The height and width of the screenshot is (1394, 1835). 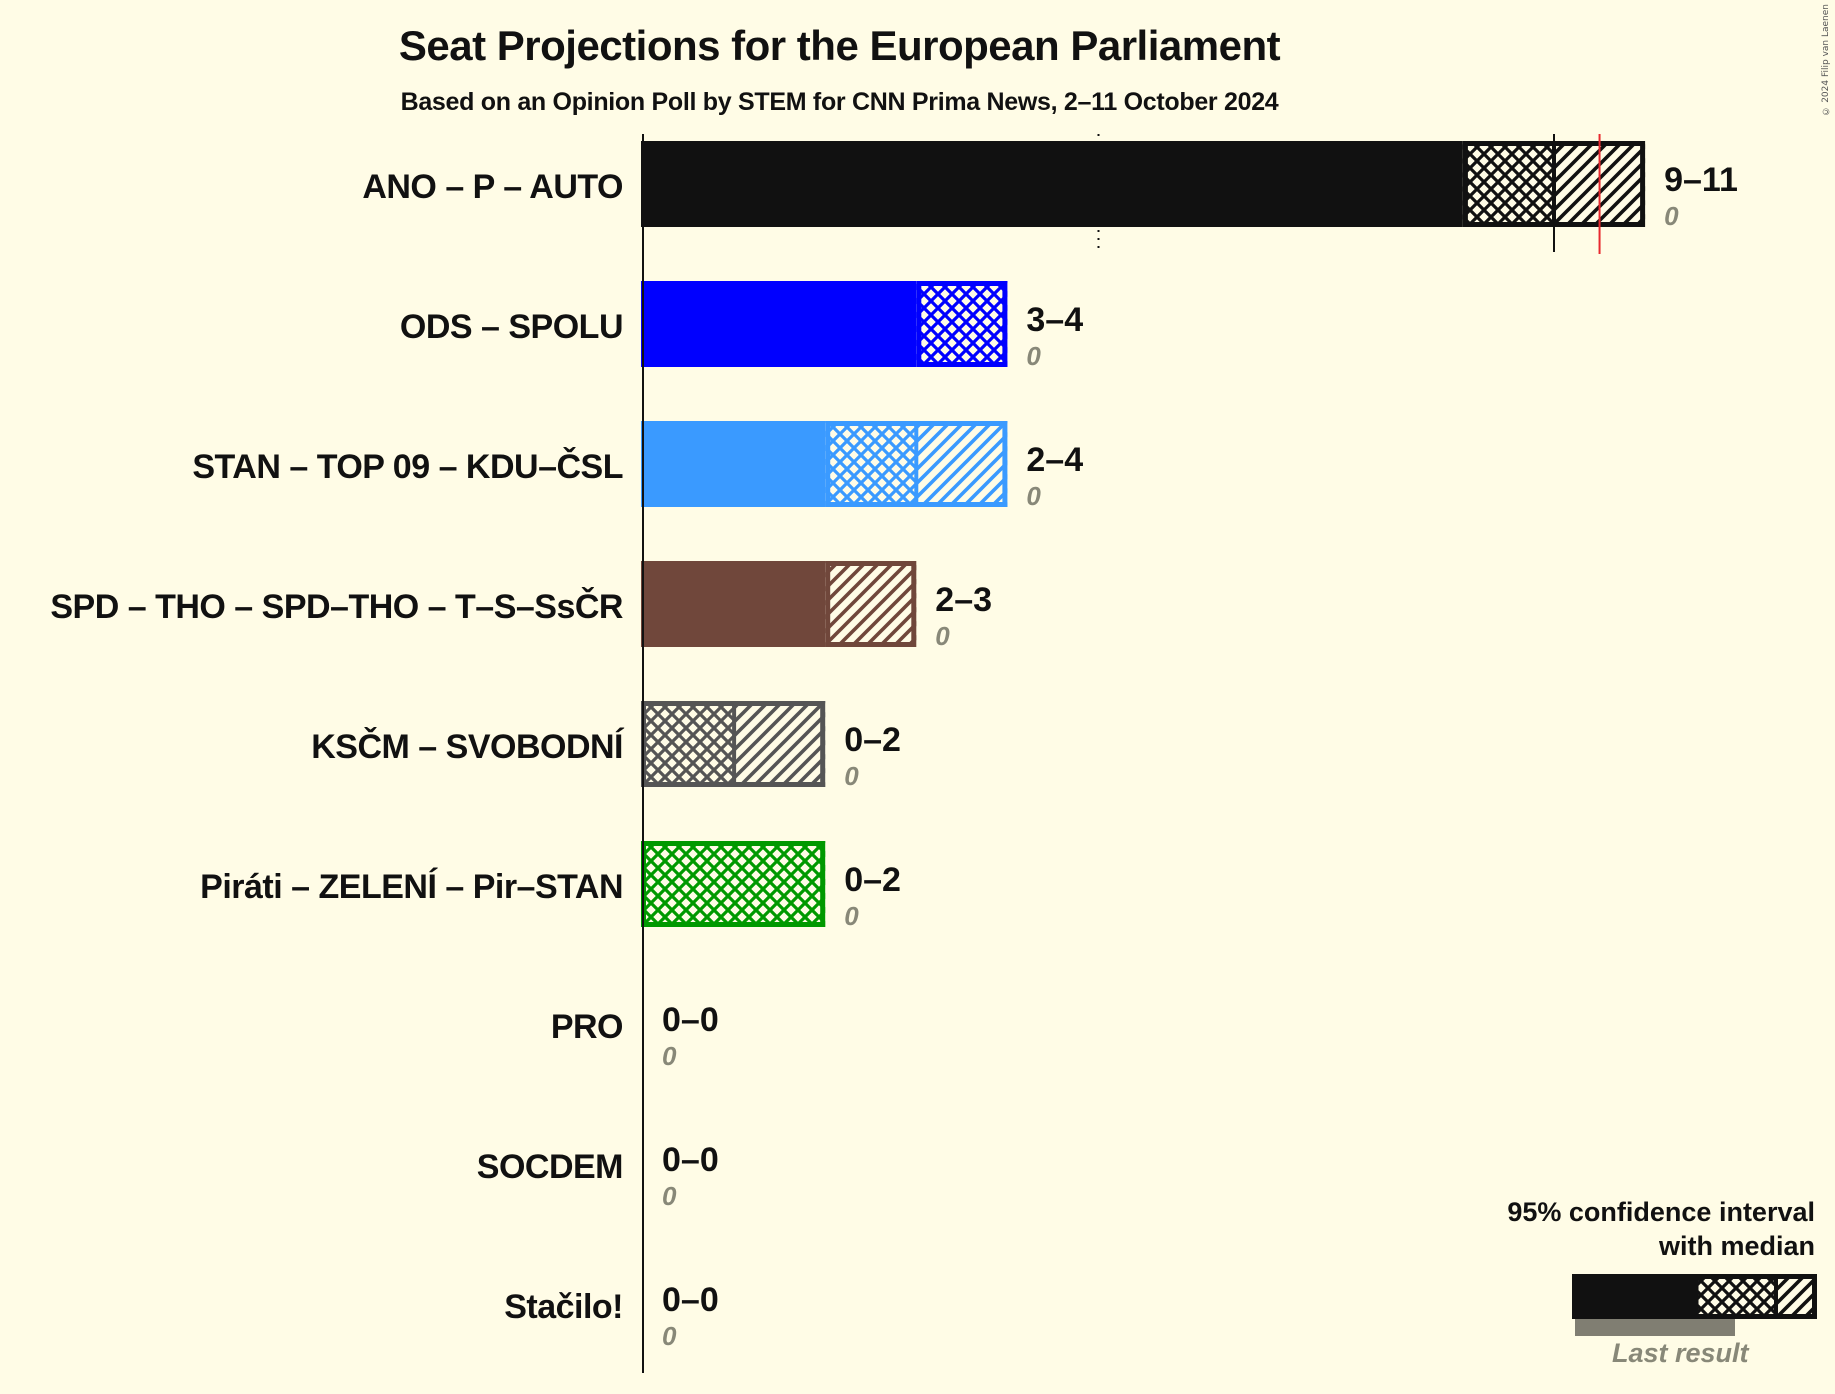 What do you see at coordinates (1701, 180) in the screenshot?
I see `seat-range-label: 9–11` at bounding box center [1701, 180].